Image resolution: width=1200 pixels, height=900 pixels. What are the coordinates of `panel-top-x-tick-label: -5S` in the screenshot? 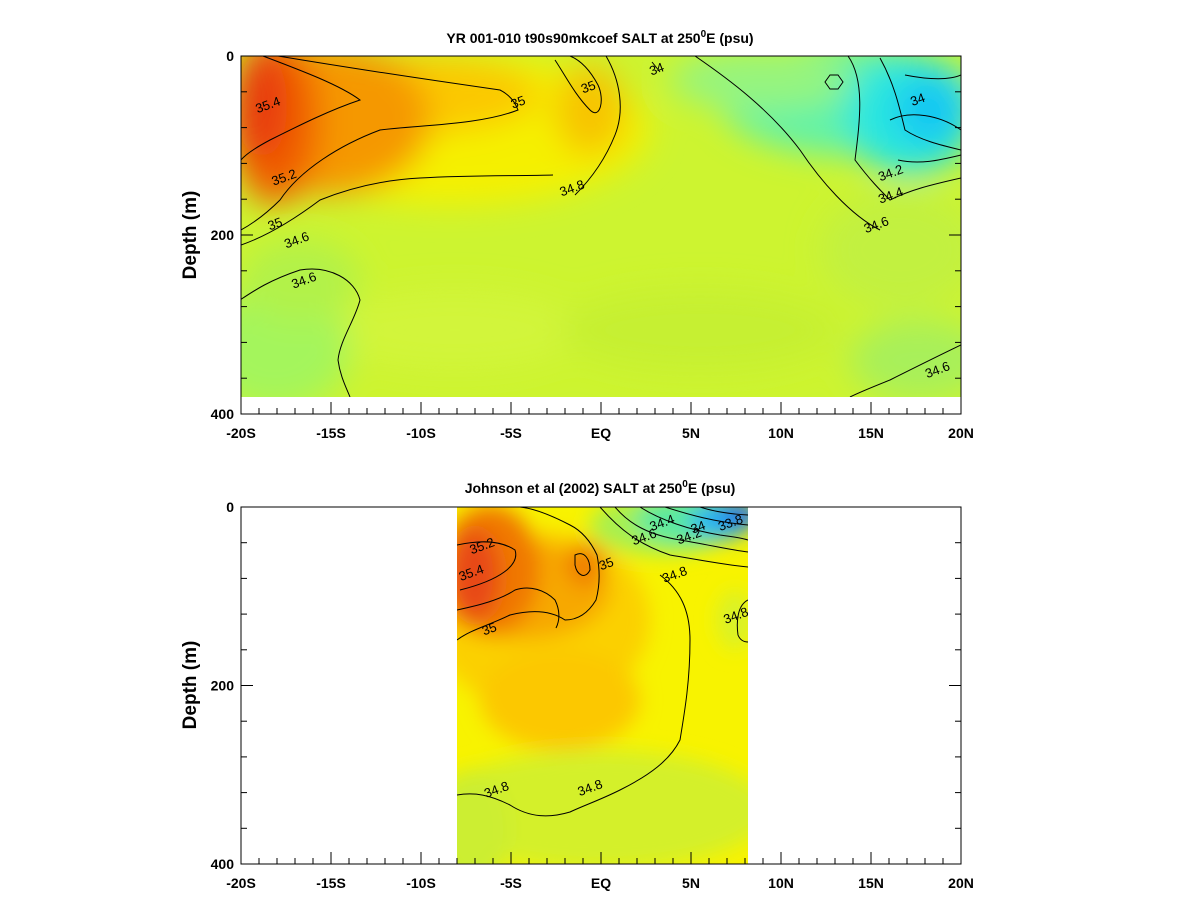 It's located at (511, 433).